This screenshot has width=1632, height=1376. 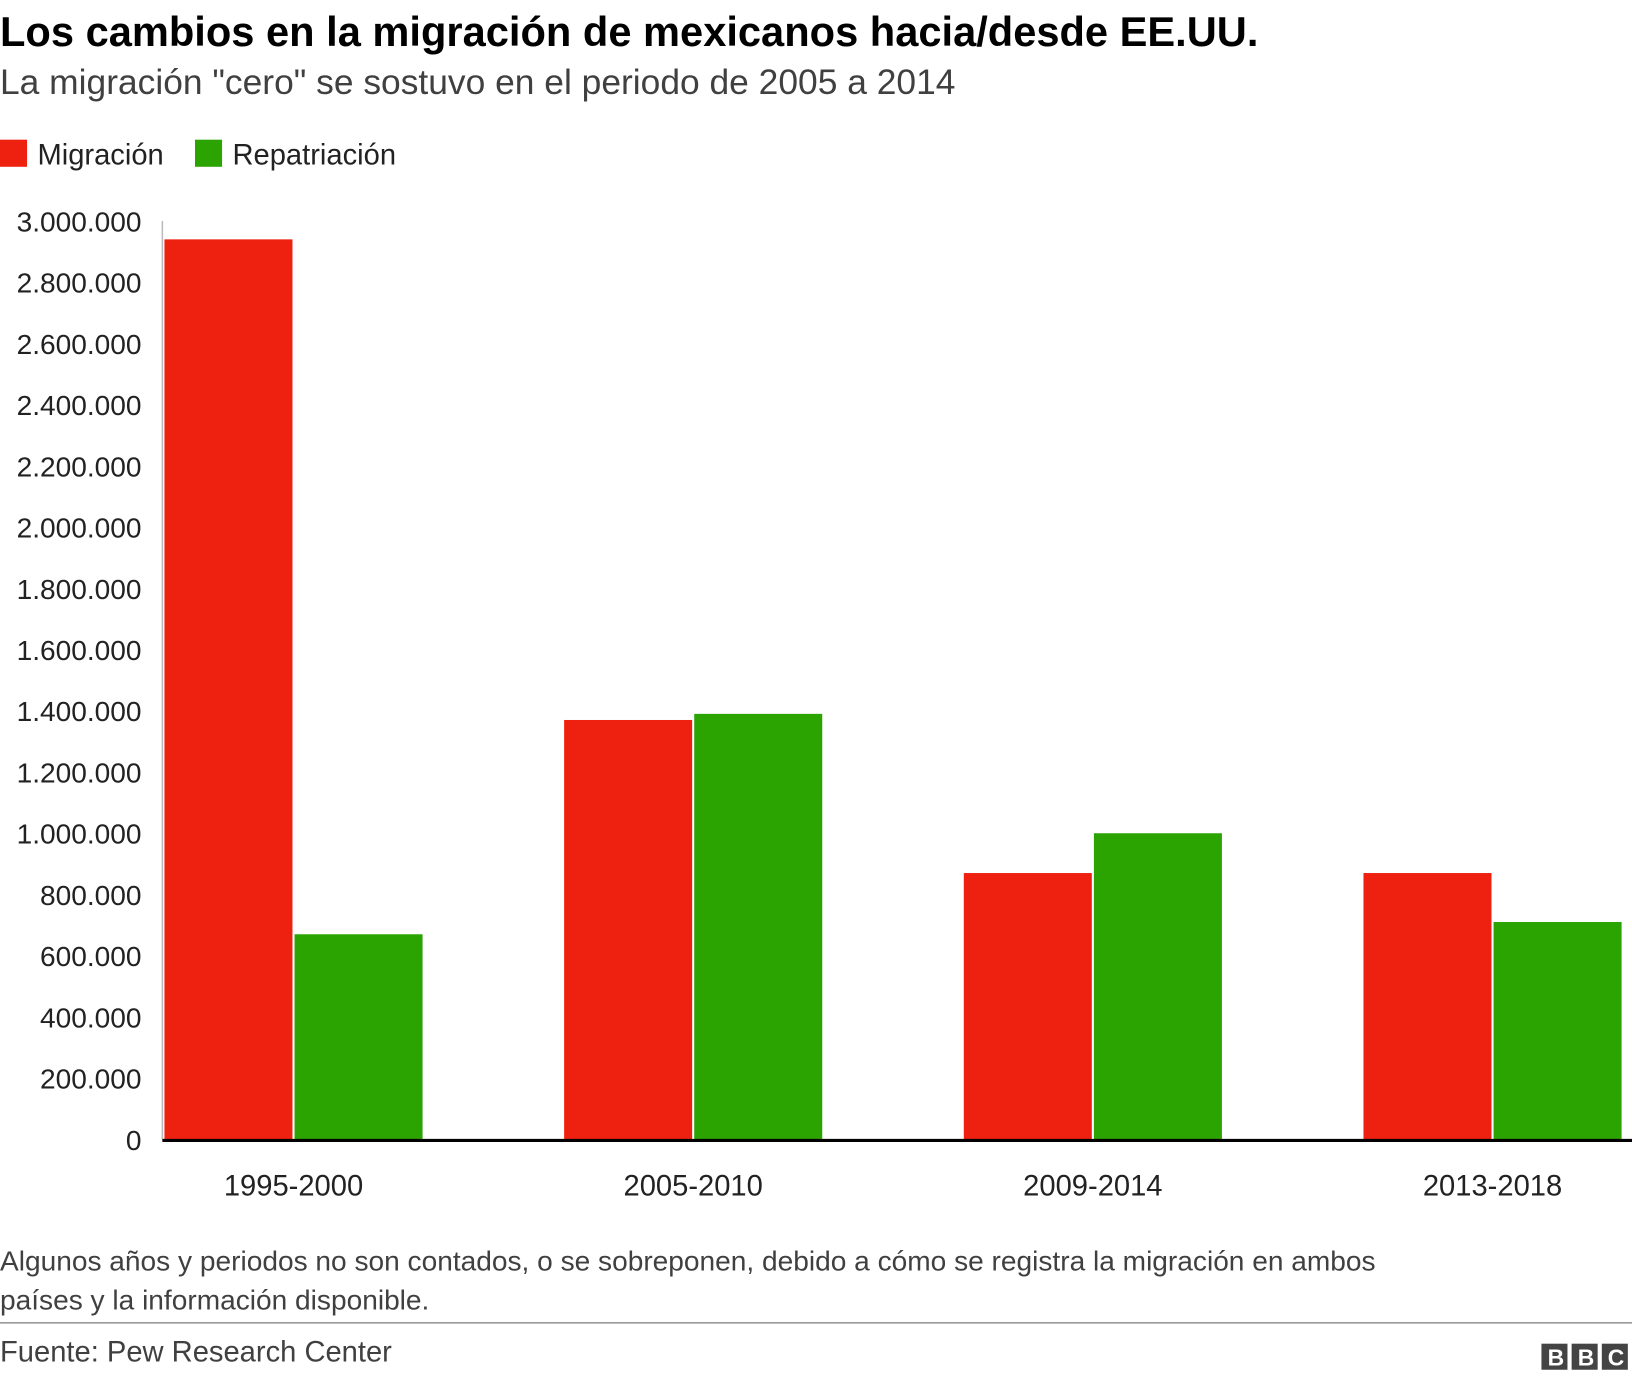 What do you see at coordinates (100, 156) in the screenshot?
I see `legend-label: Migración` at bounding box center [100, 156].